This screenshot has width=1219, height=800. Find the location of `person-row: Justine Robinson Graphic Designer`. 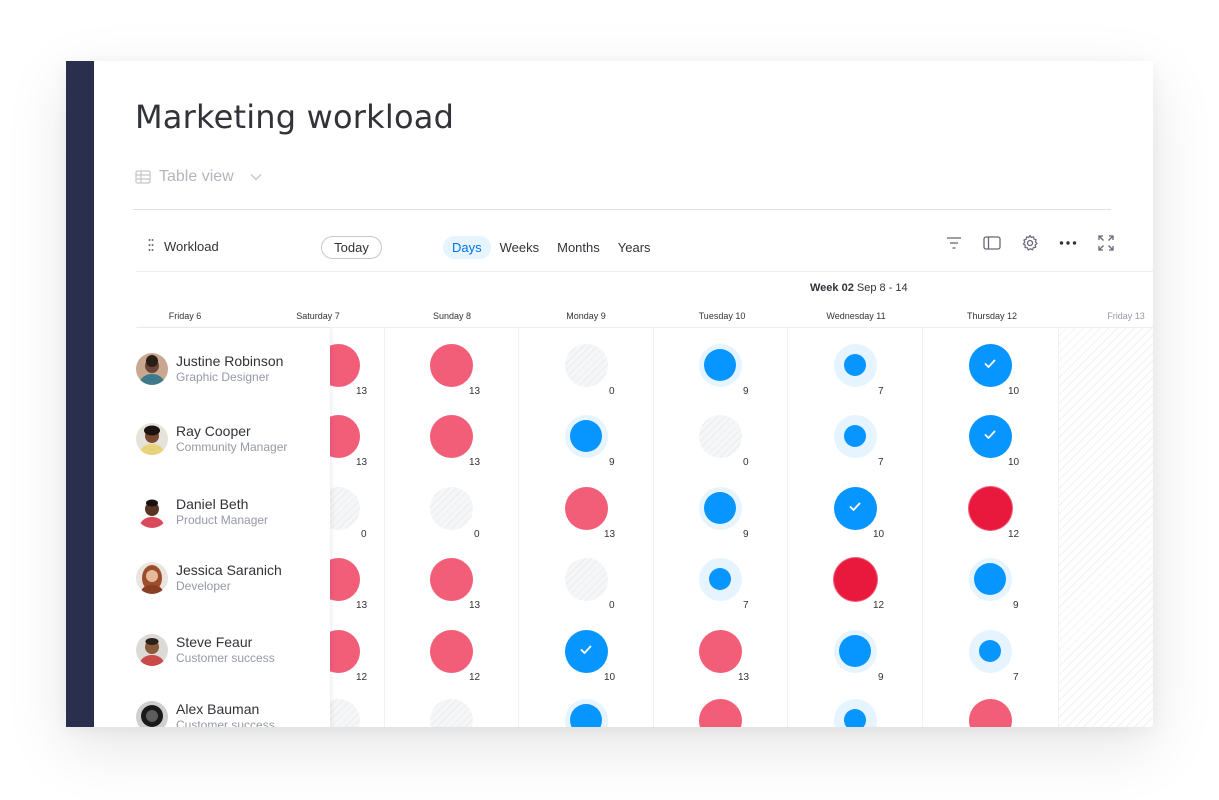

person-row: Justine Robinson Graphic Designer is located at coordinates (233, 383).